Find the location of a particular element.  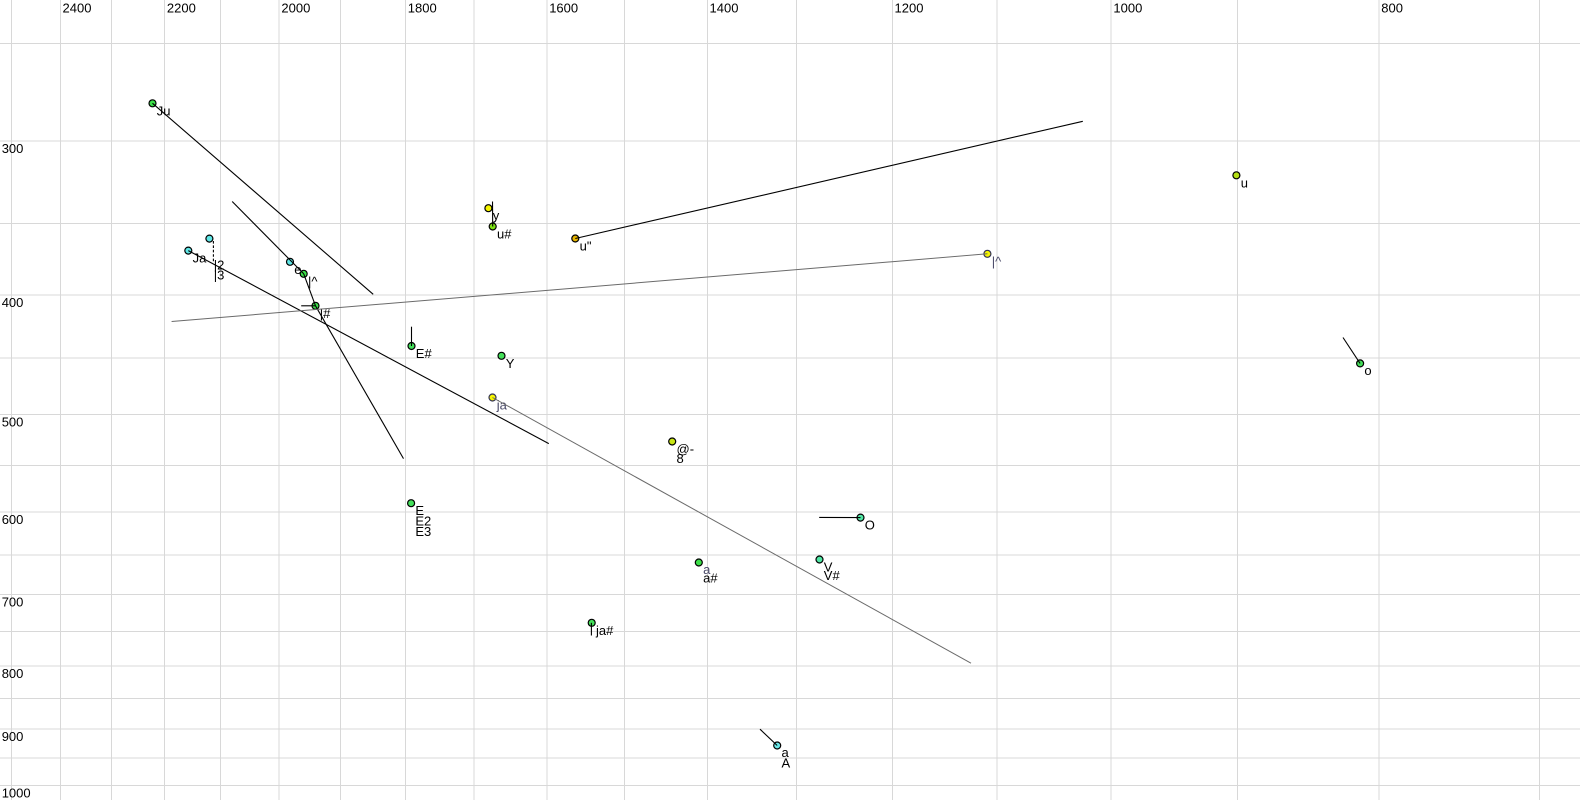

svg-text: a# is located at coordinates (710, 578).